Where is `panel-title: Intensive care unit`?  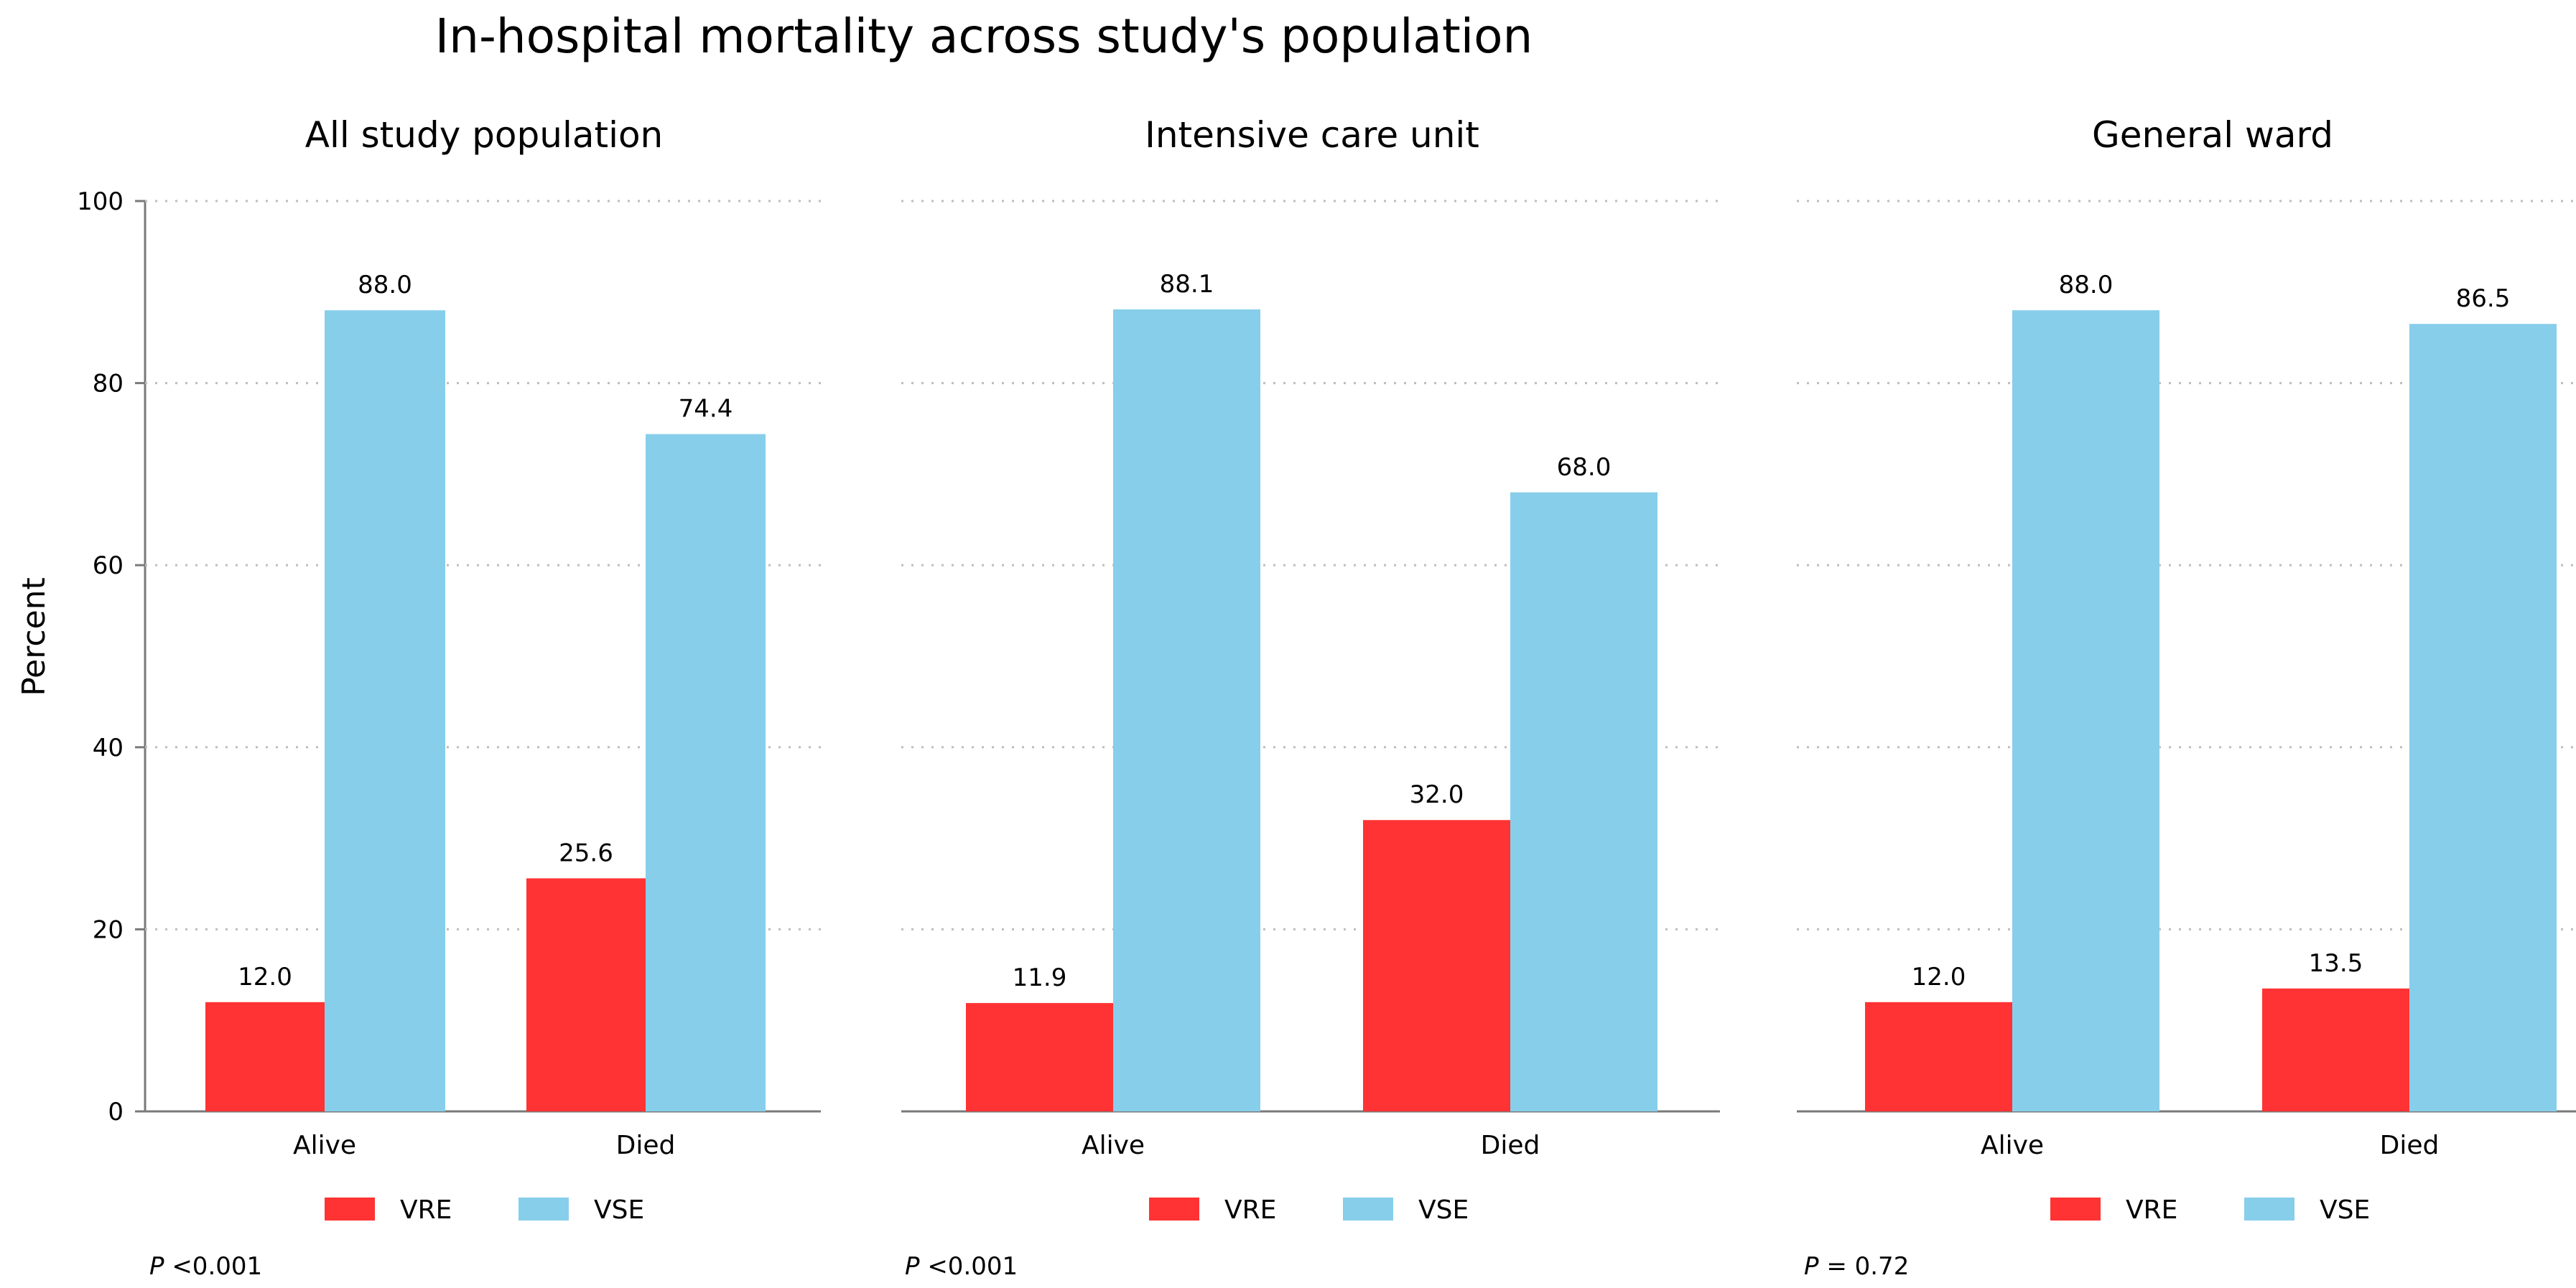 panel-title: Intensive care unit is located at coordinates (1312, 135).